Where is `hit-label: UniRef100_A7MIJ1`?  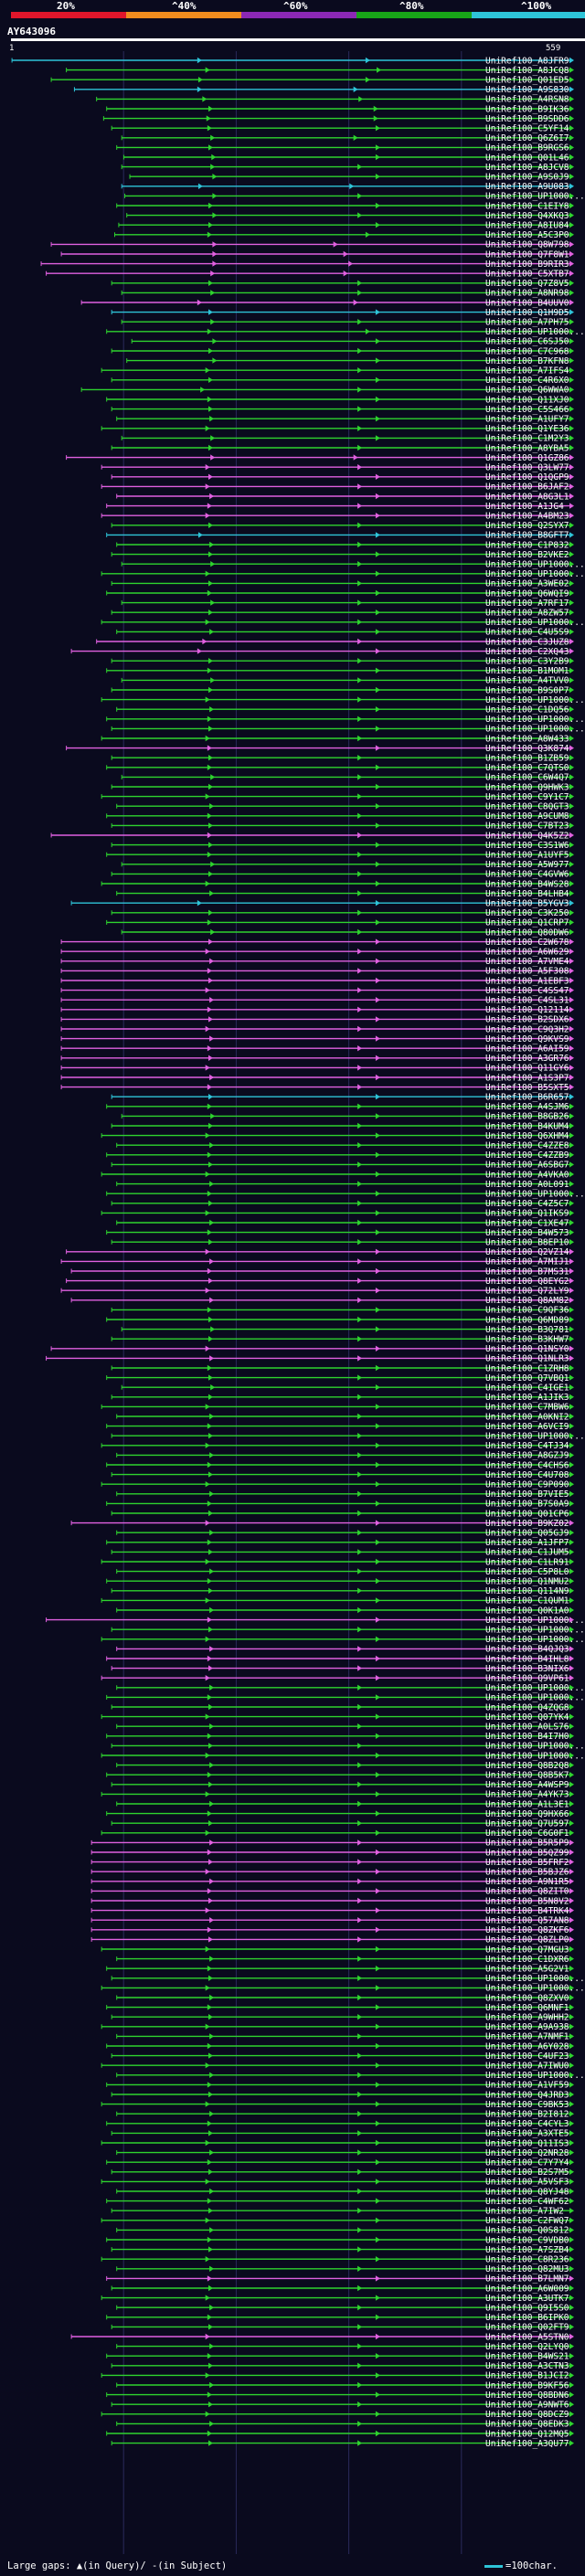
hit-label: UniRef100_A7MIJ1 is located at coordinates (527, 1262).